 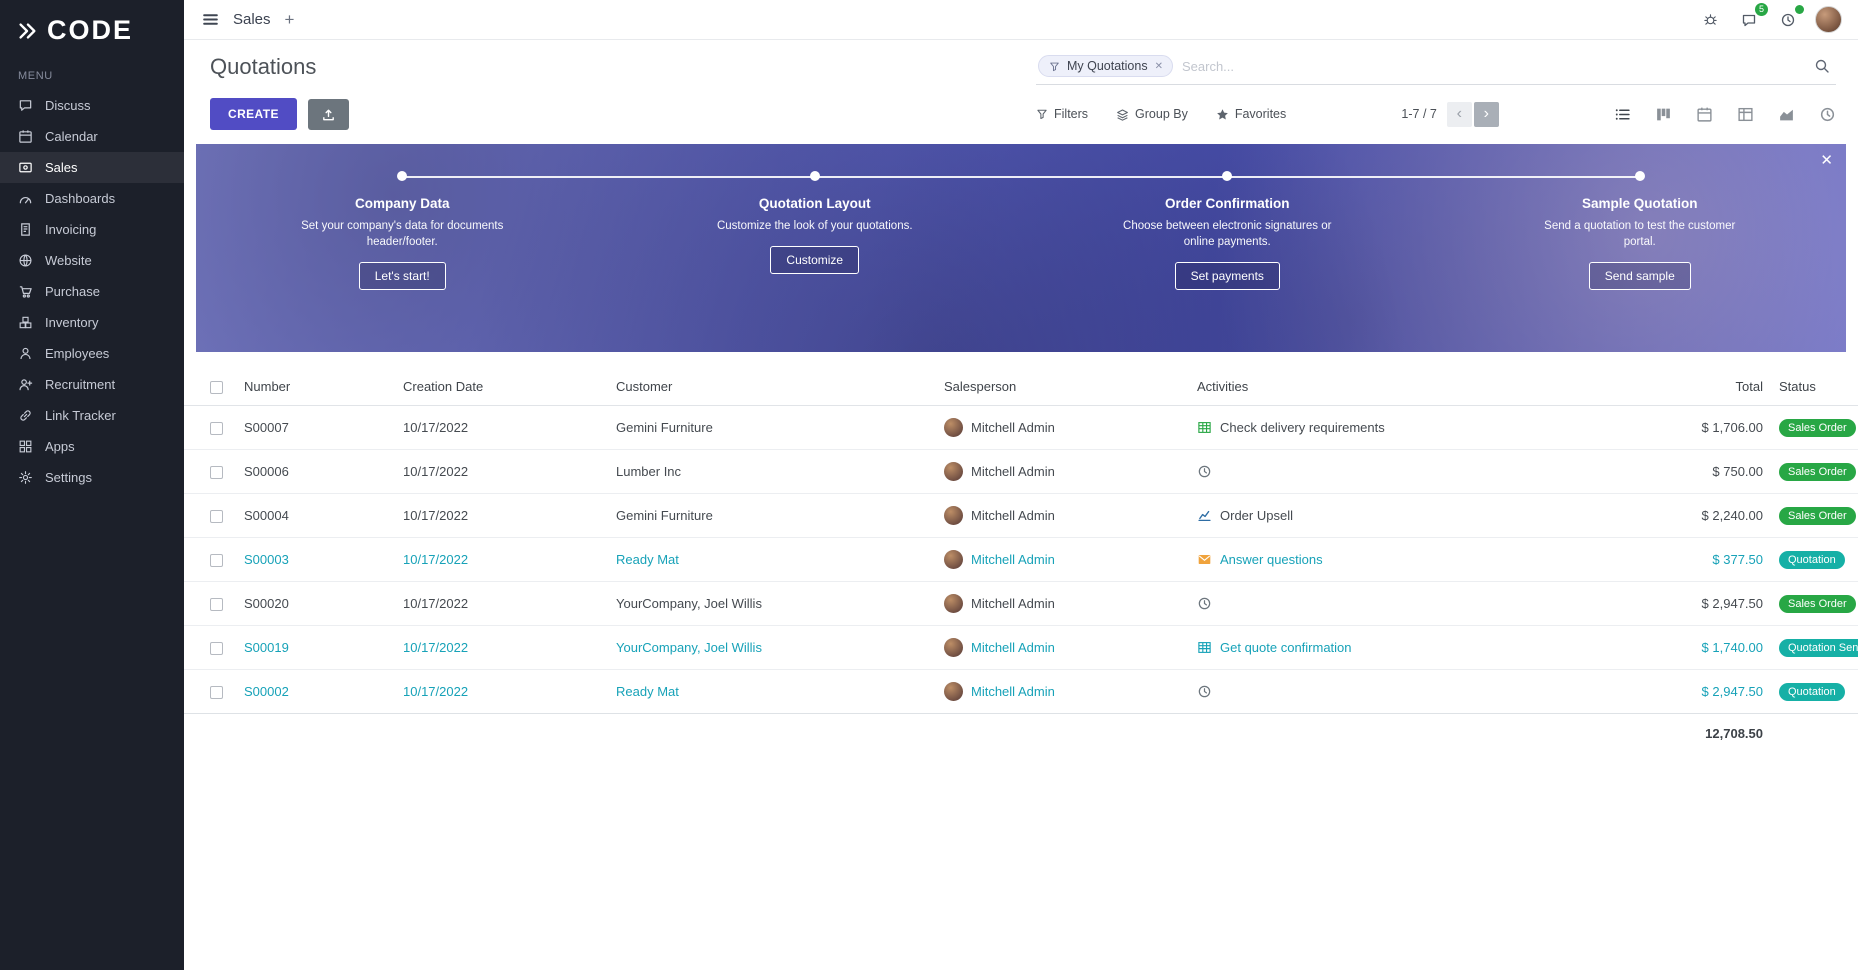 I want to click on column-header-number: Number, so click(x=315, y=386).